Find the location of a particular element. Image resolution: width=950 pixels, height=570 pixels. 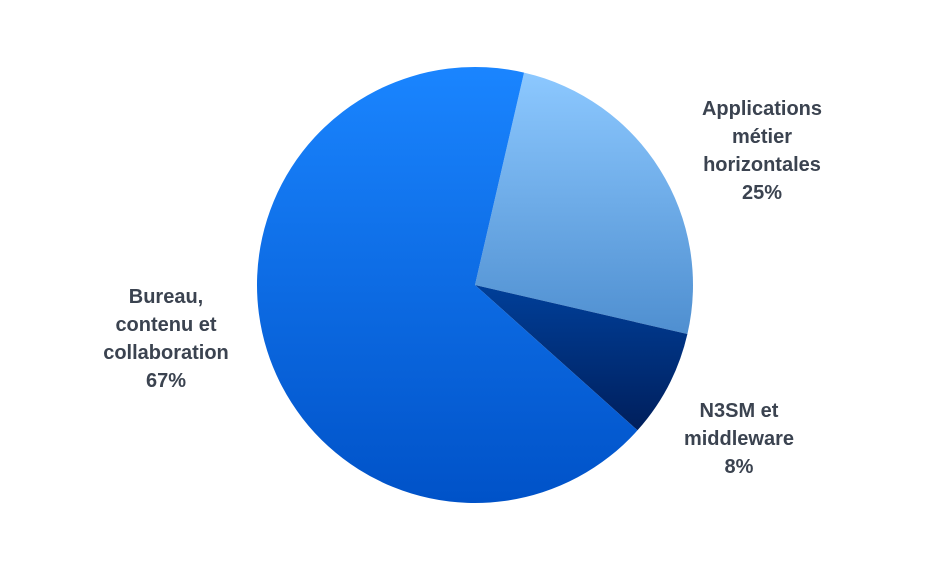

slice-label-1: Applications métier horizontales 25% is located at coordinates (762, 151).